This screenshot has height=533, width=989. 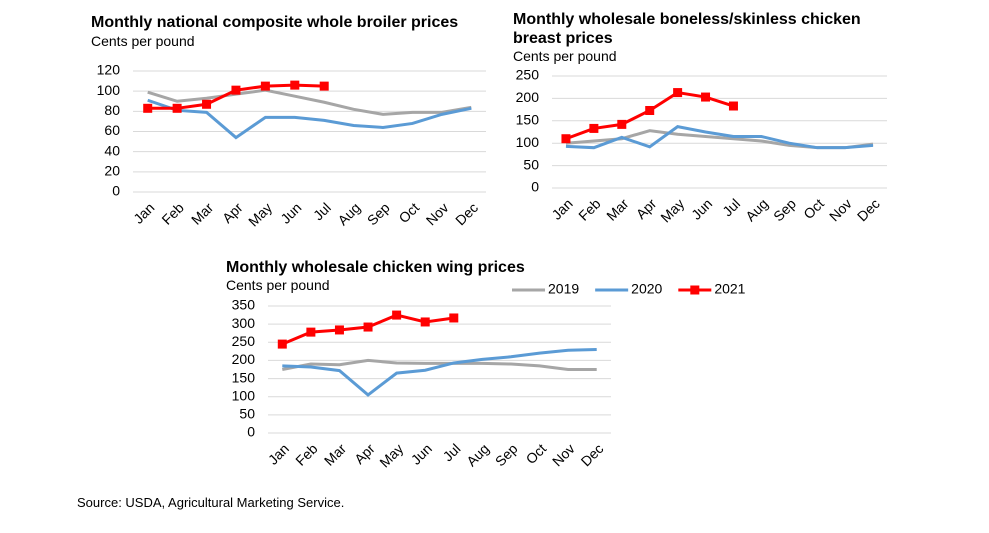 What do you see at coordinates (729, 289) in the screenshot?
I see `legend-label: 2021` at bounding box center [729, 289].